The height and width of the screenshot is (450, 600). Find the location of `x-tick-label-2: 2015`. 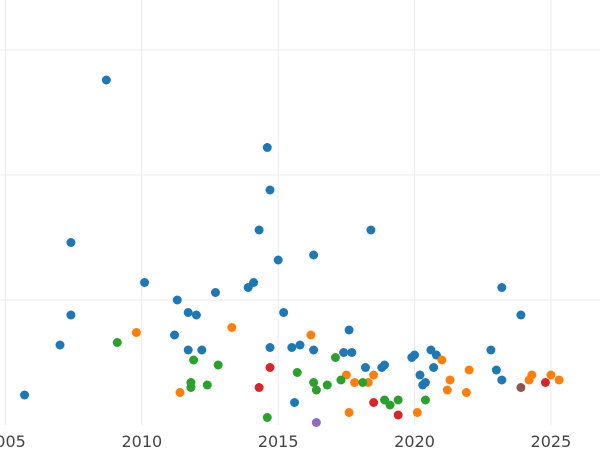

x-tick-label-2: 2015 is located at coordinates (278, 441).